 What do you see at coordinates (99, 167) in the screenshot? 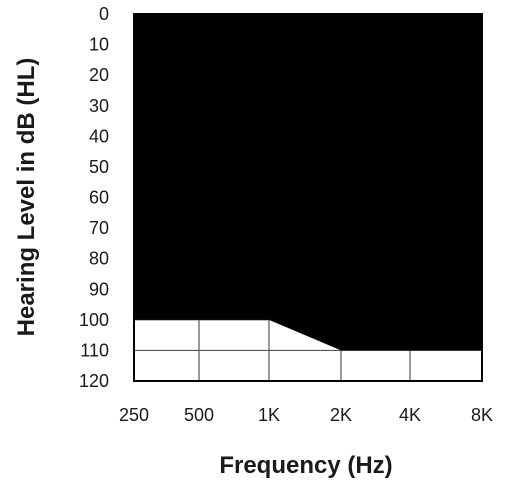
I see `y-tick-label: 50` at bounding box center [99, 167].